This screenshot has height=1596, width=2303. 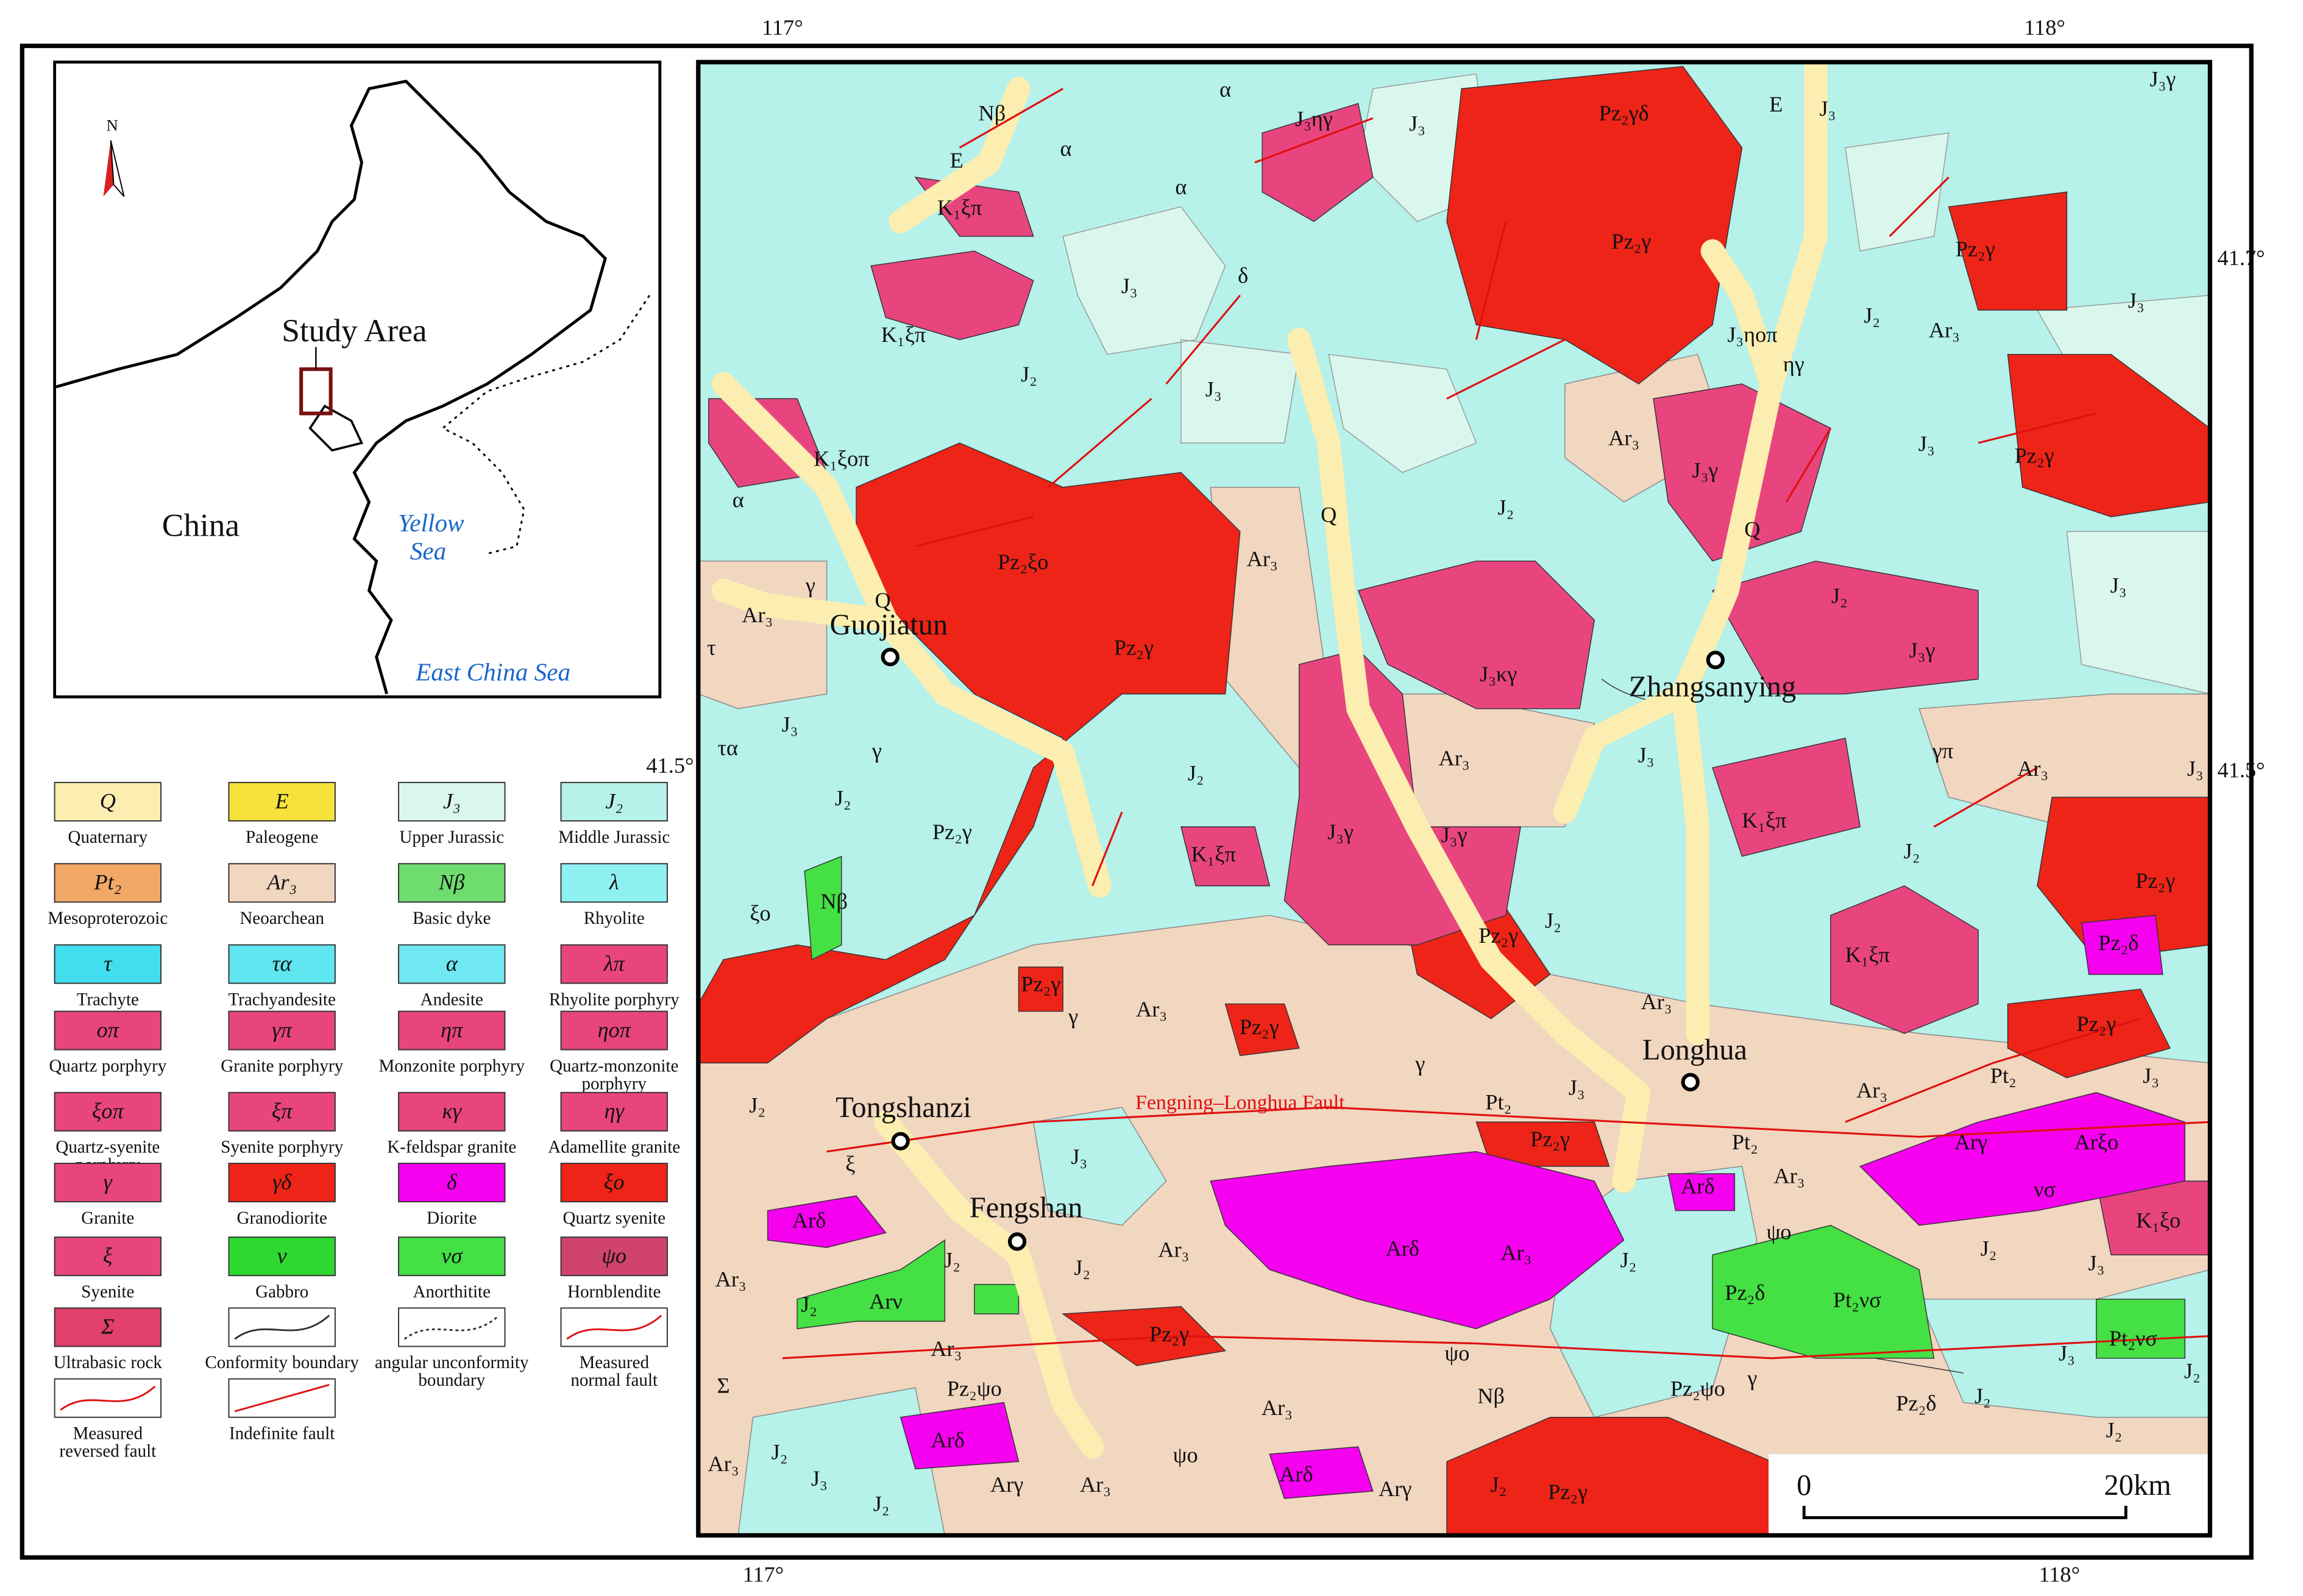 What do you see at coordinates (452, 1111) in the screenshot?
I see `legend-symbol: κγ` at bounding box center [452, 1111].